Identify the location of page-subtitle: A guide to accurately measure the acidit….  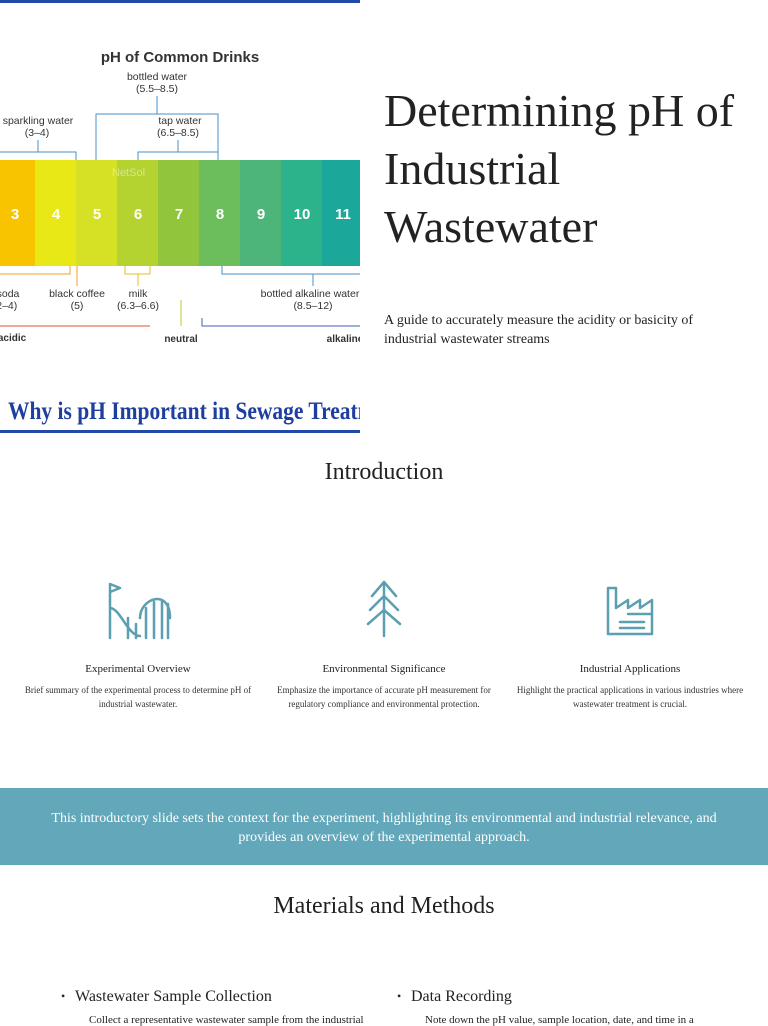
(539, 330).